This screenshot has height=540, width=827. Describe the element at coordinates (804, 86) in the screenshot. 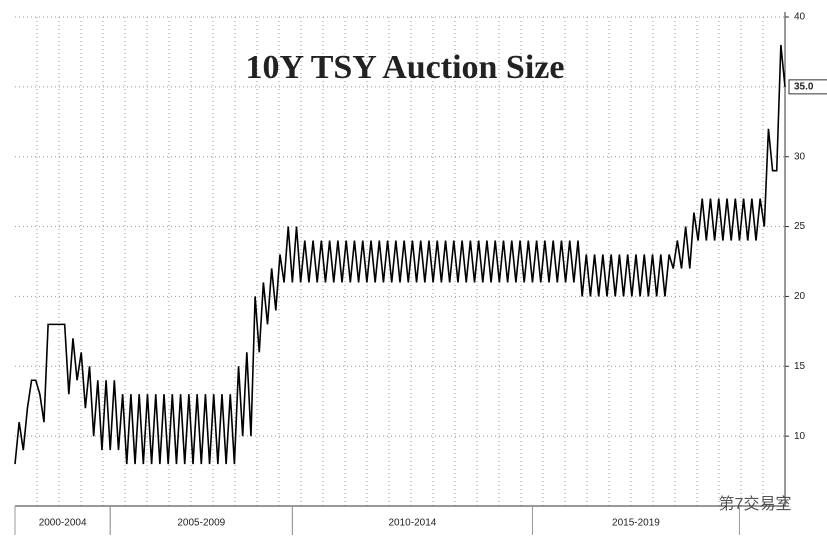

I see `last-value-label: 35.0` at that location.